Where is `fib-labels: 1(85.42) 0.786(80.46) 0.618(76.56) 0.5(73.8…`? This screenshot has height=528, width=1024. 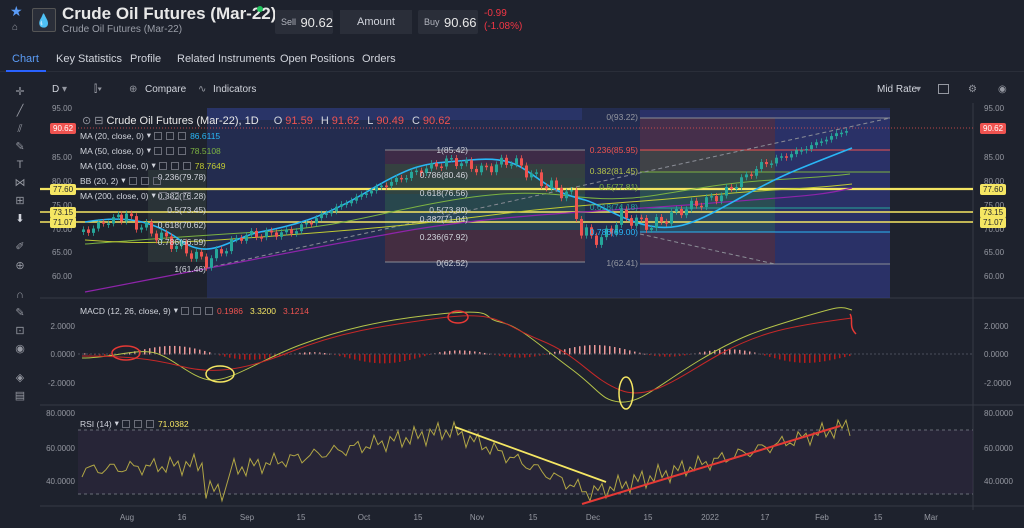 fib-labels: 1(85.42) 0.786(80.46) 0.618(76.56) 0.5(73.8… is located at coordinates (398, 193).